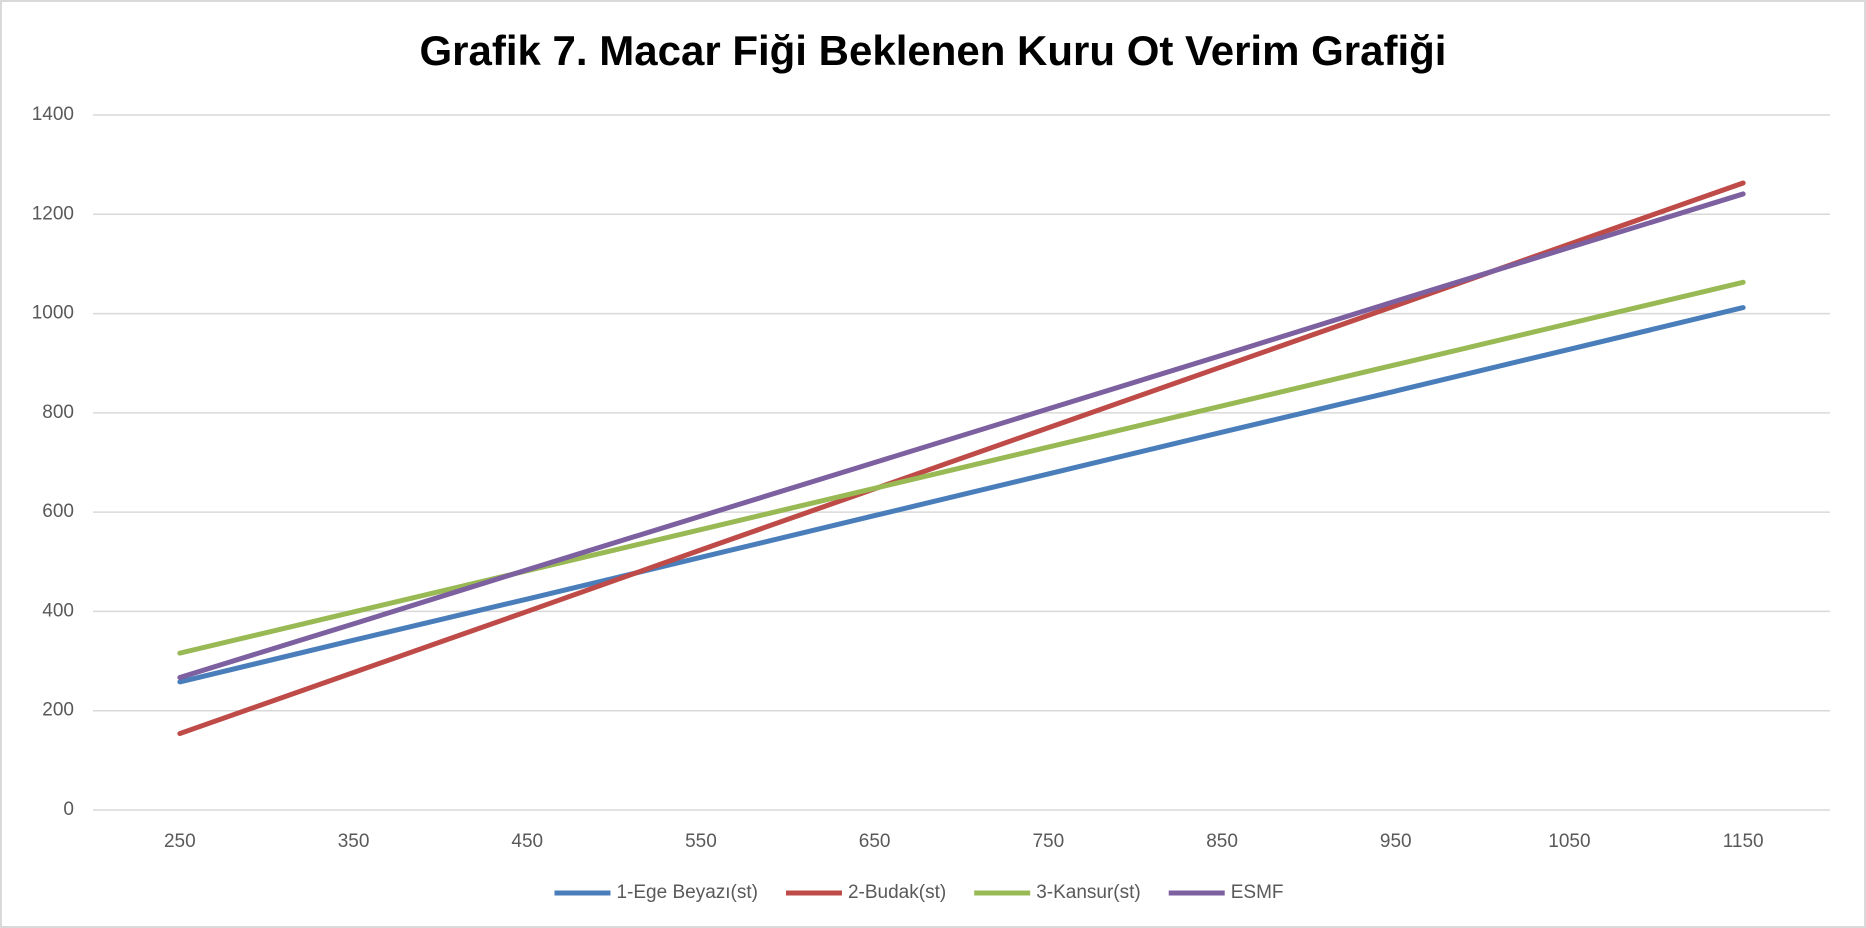 Image resolution: width=1866 pixels, height=928 pixels. What do you see at coordinates (58, 710) in the screenshot?
I see `y-tick-label: 200` at bounding box center [58, 710].